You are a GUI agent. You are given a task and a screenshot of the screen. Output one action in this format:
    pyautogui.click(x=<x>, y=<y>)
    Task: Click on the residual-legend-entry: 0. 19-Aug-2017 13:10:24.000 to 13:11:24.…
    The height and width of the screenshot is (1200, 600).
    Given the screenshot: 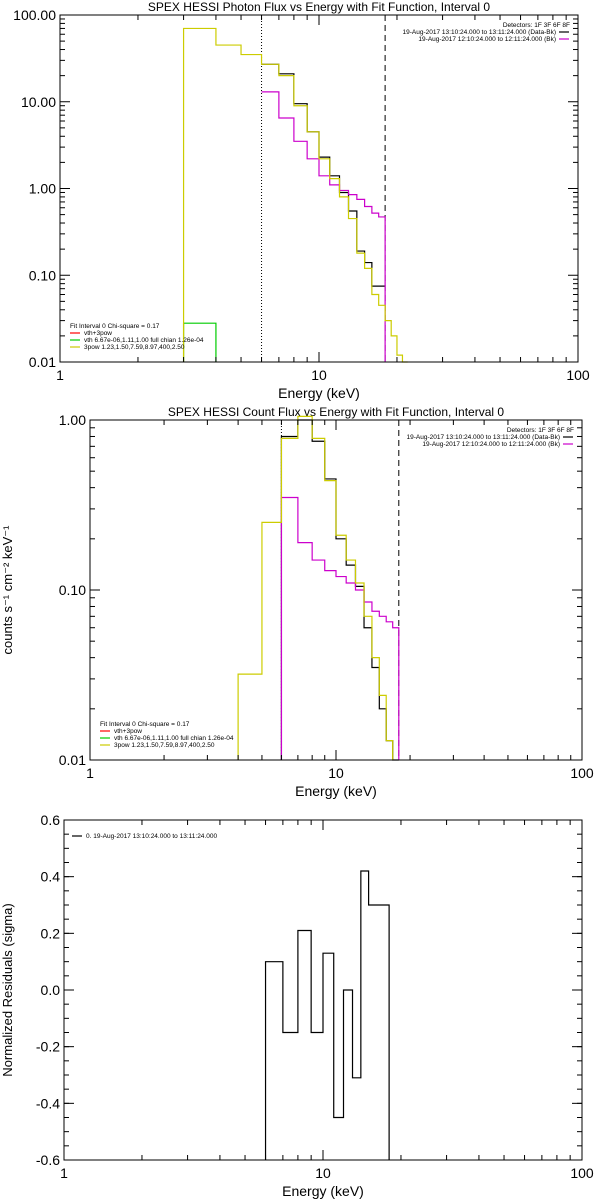 What is the action you would take?
    pyautogui.click(x=151, y=836)
    